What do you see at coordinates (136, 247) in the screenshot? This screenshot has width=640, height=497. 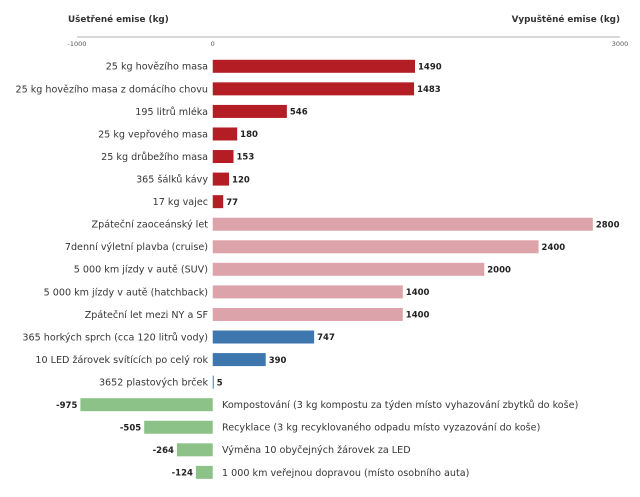 I see `category-label: 7denní výletní plavba (cruise)` at bounding box center [136, 247].